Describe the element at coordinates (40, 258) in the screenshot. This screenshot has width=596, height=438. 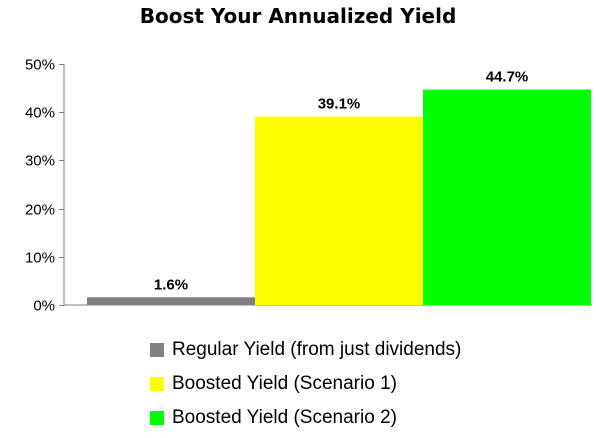
I see `y-tick-label: 10%` at that location.